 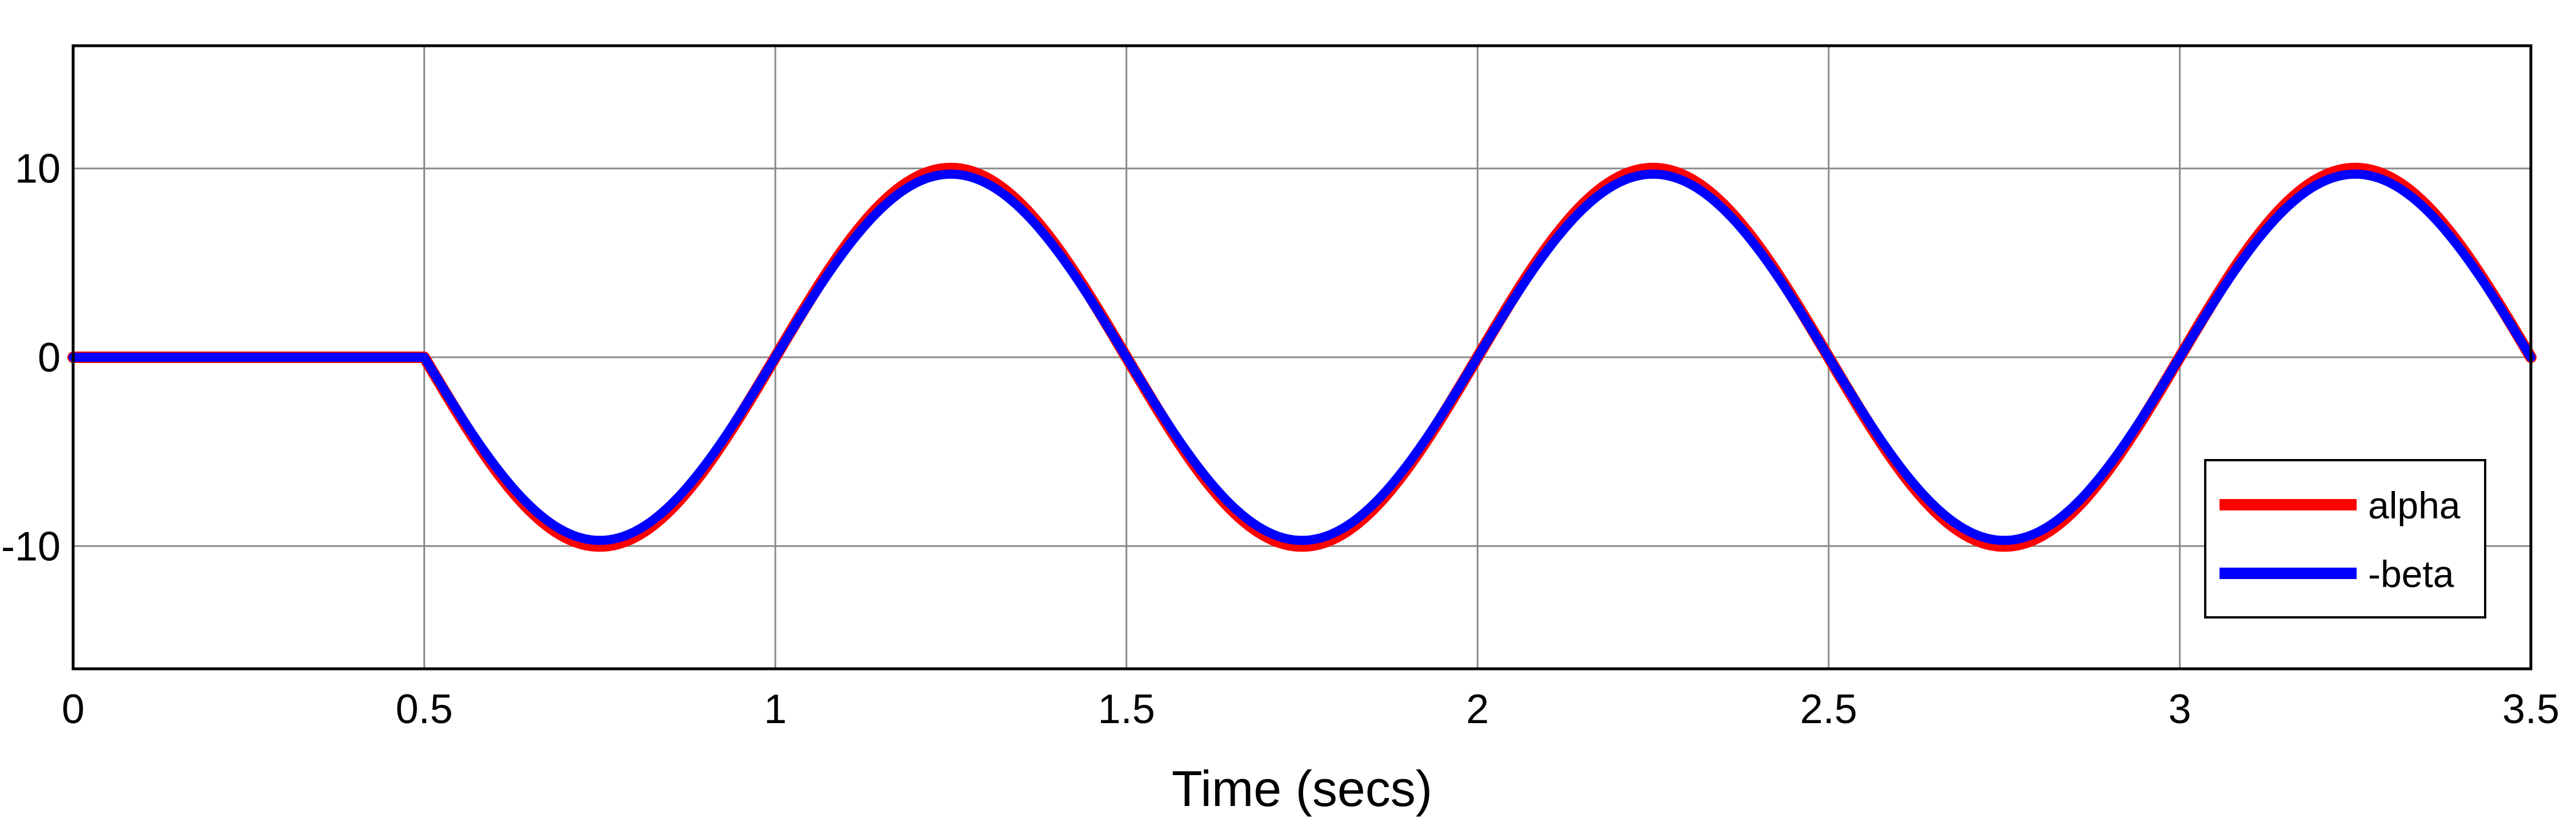 What do you see at coordinates (1302, 788) in the screenshot?
I see `x-axis-title: Time (secs)` at bounding box center [1302, 788].